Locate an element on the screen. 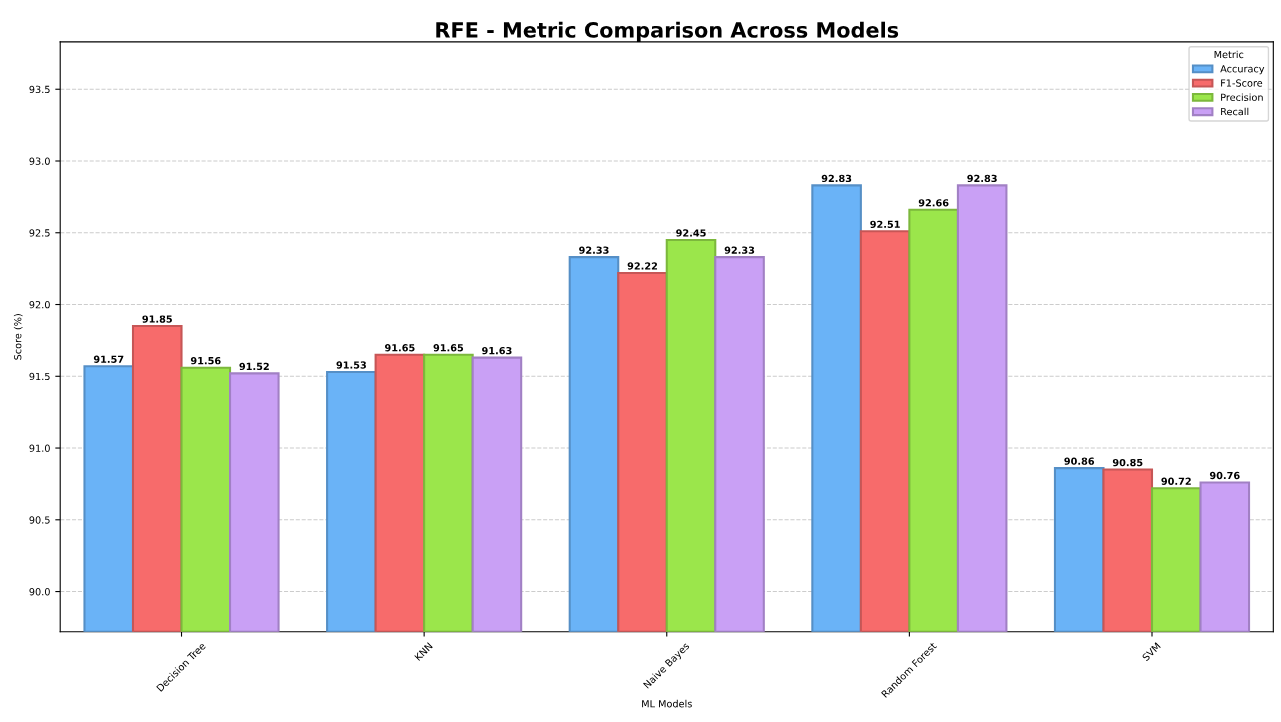  y-tick-label: 93.0 is located at coordinates (39, 161).